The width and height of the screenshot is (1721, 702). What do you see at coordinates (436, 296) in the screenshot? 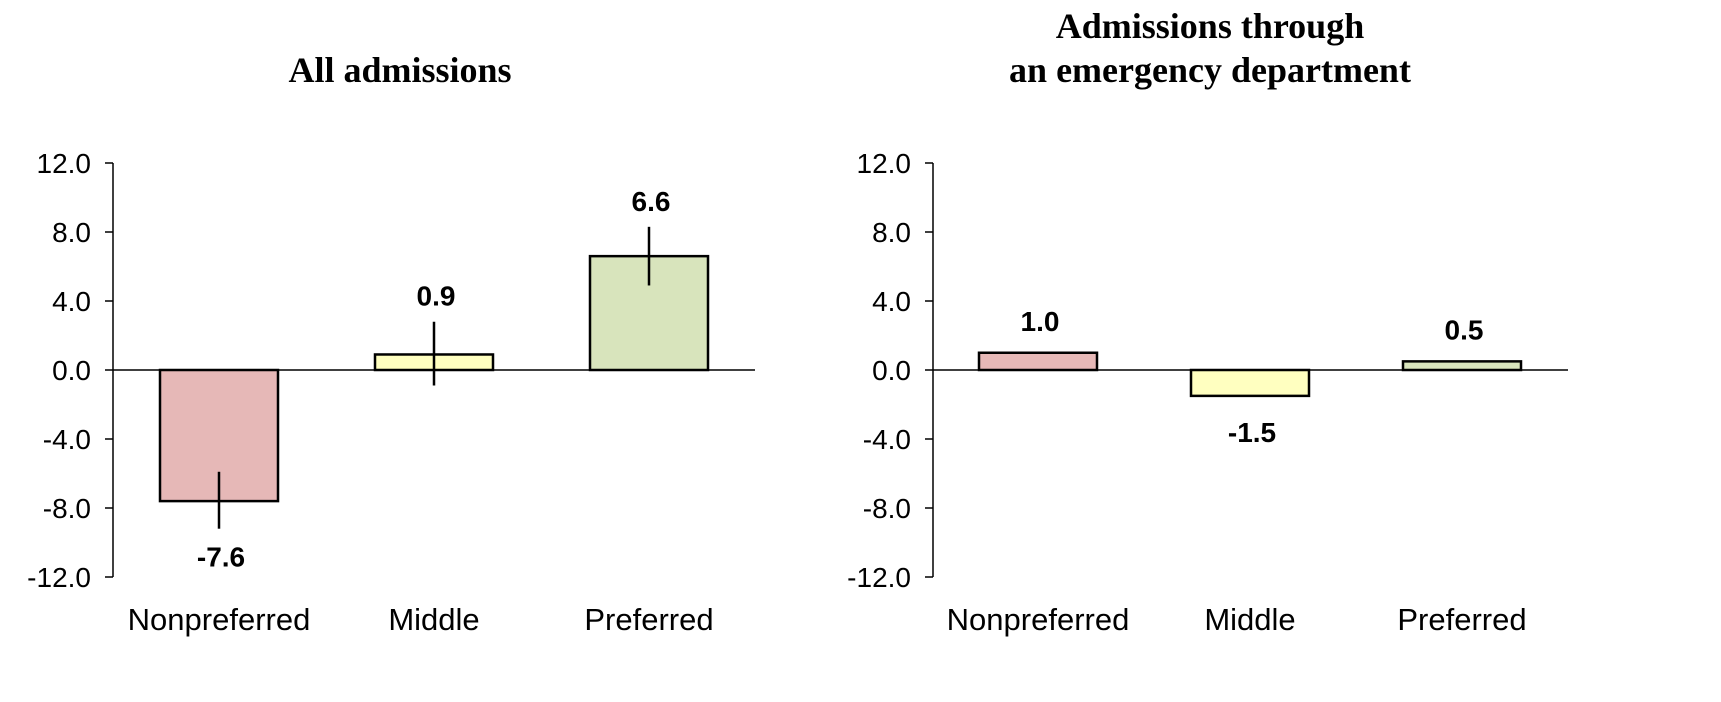
I see `data-label: 0.9` at bounding box center [436, 296].